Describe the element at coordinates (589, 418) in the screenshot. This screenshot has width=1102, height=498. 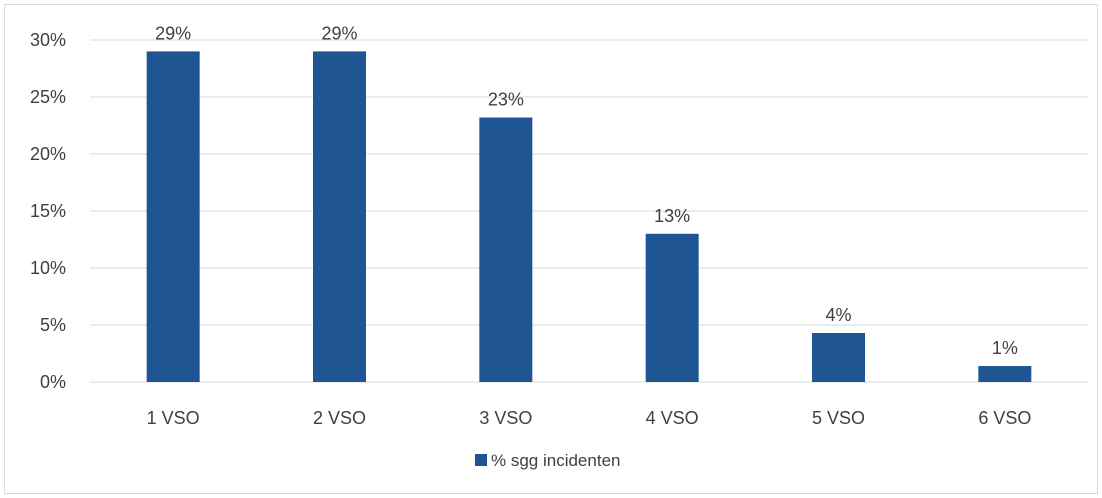
I see `x-axis: 1 VSO 2 VSO 3 VSO 4 VSO 5 VSO 6 VSO` at that location.